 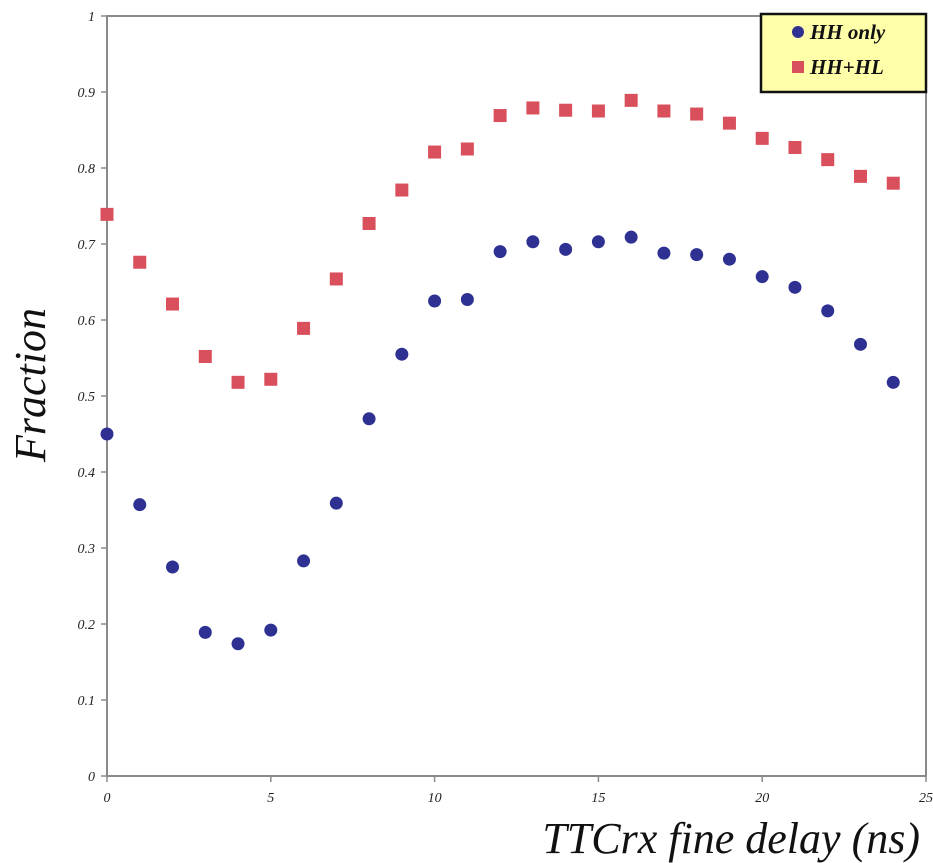 I want to click on y-axis-ticks: 0 0.1 0.2 0.3 0.4 0.5 0.6 0.7 0.8 0.9 1, so click(x=92, y=397).